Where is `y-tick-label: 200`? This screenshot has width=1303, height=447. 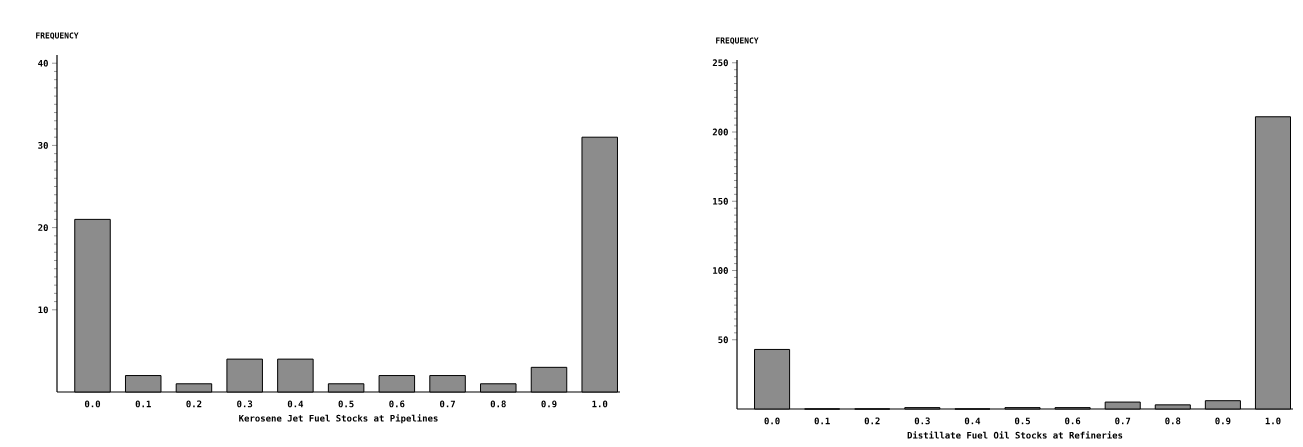 y-tick-label: 200 is located at coordinates (720, 132).